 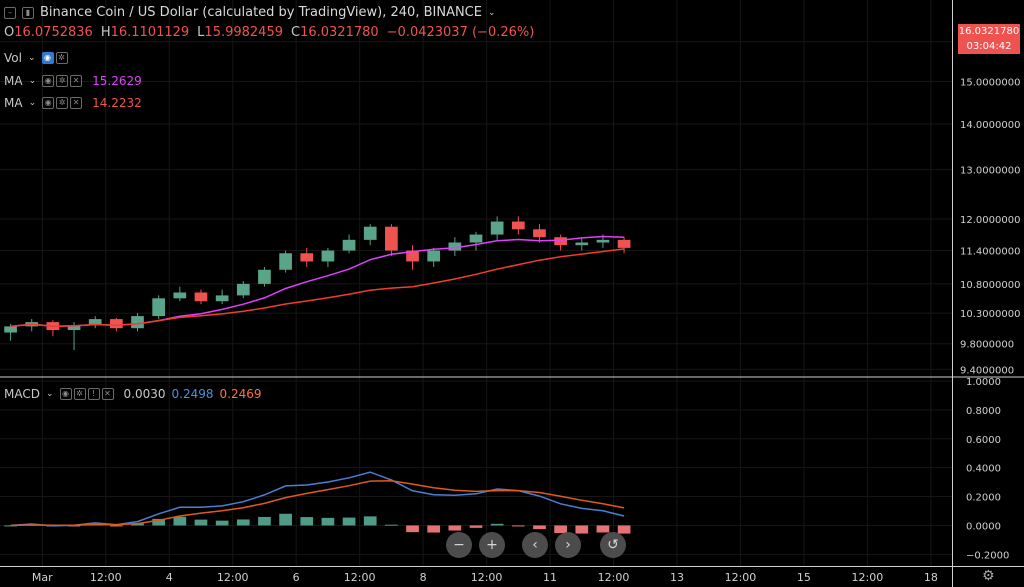 I want to click on settings-gear-icon: ⚙, so click(x=988, y=576).